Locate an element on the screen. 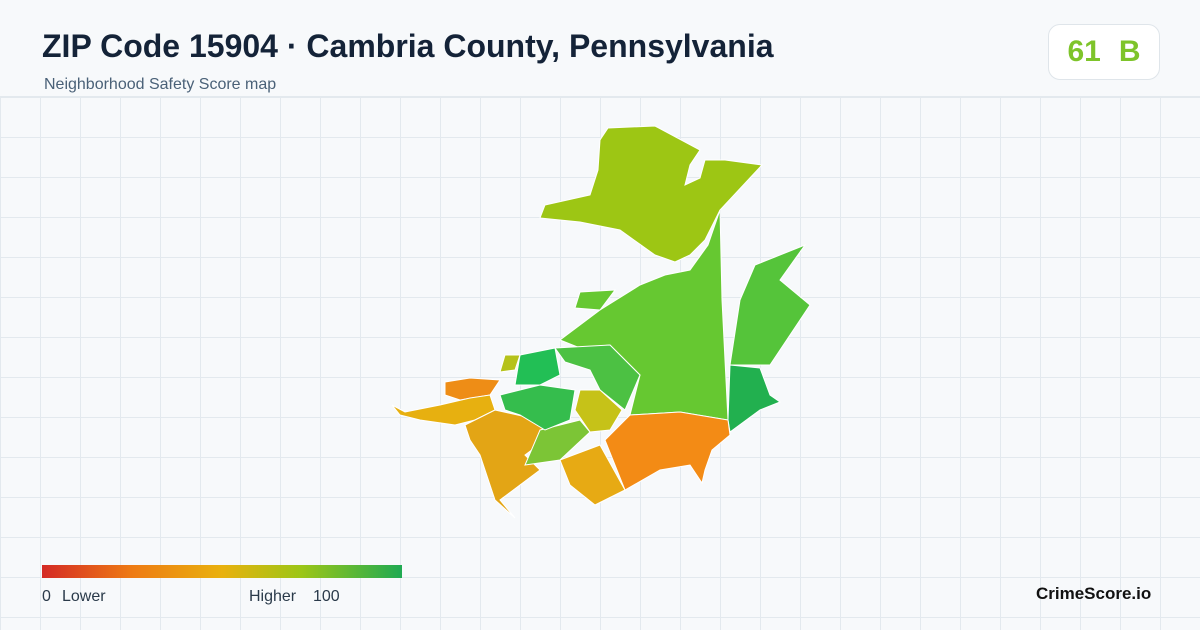 Image resolution: width=1200 pixels, height=630 pixels. subtitle: Neighborhood Safety Score map is located at coordinates (160, 84).